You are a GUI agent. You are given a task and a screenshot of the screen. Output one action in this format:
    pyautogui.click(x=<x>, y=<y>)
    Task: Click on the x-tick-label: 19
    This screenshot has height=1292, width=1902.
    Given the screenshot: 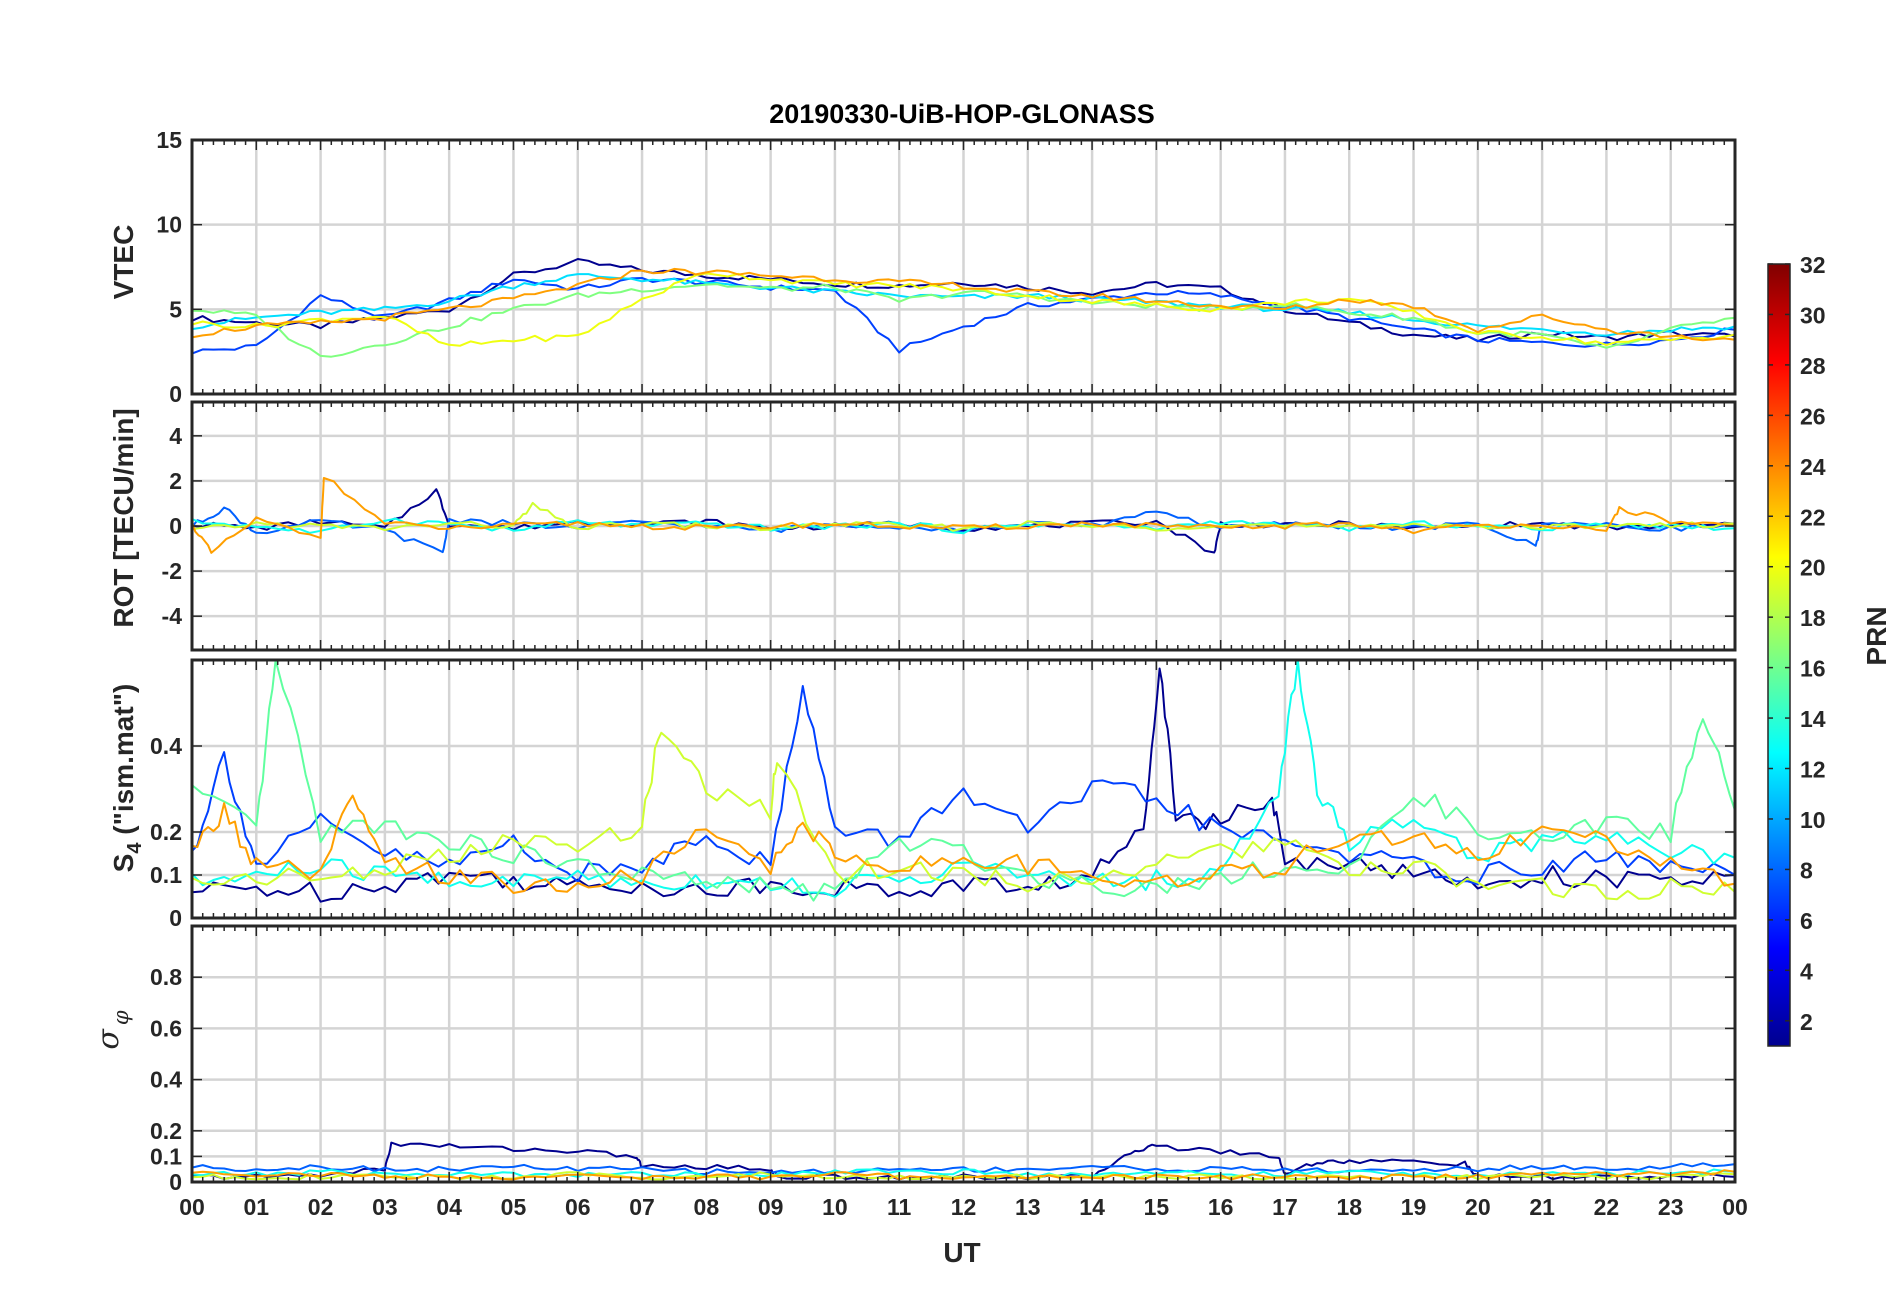 What is the action you would take?
    pyautogui.click(x=1414, y=1207)
    